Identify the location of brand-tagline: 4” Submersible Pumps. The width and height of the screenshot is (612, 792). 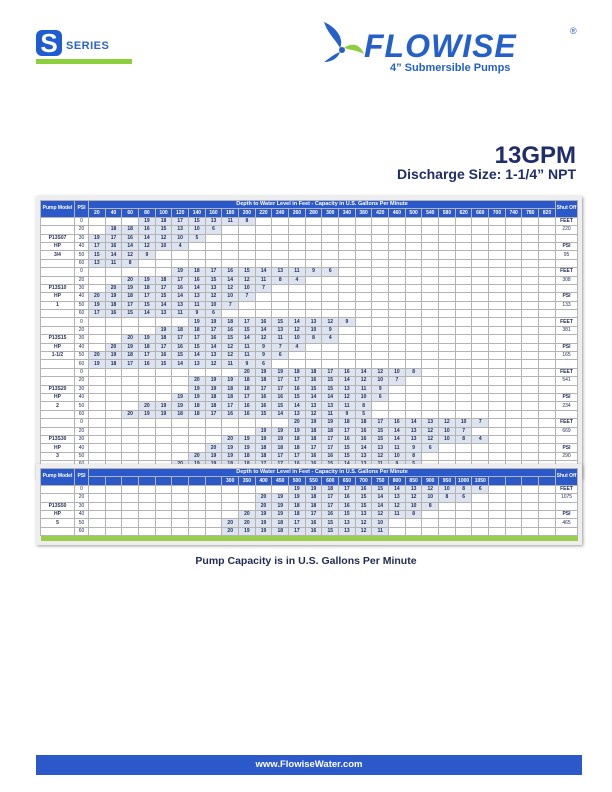
(450, 68).